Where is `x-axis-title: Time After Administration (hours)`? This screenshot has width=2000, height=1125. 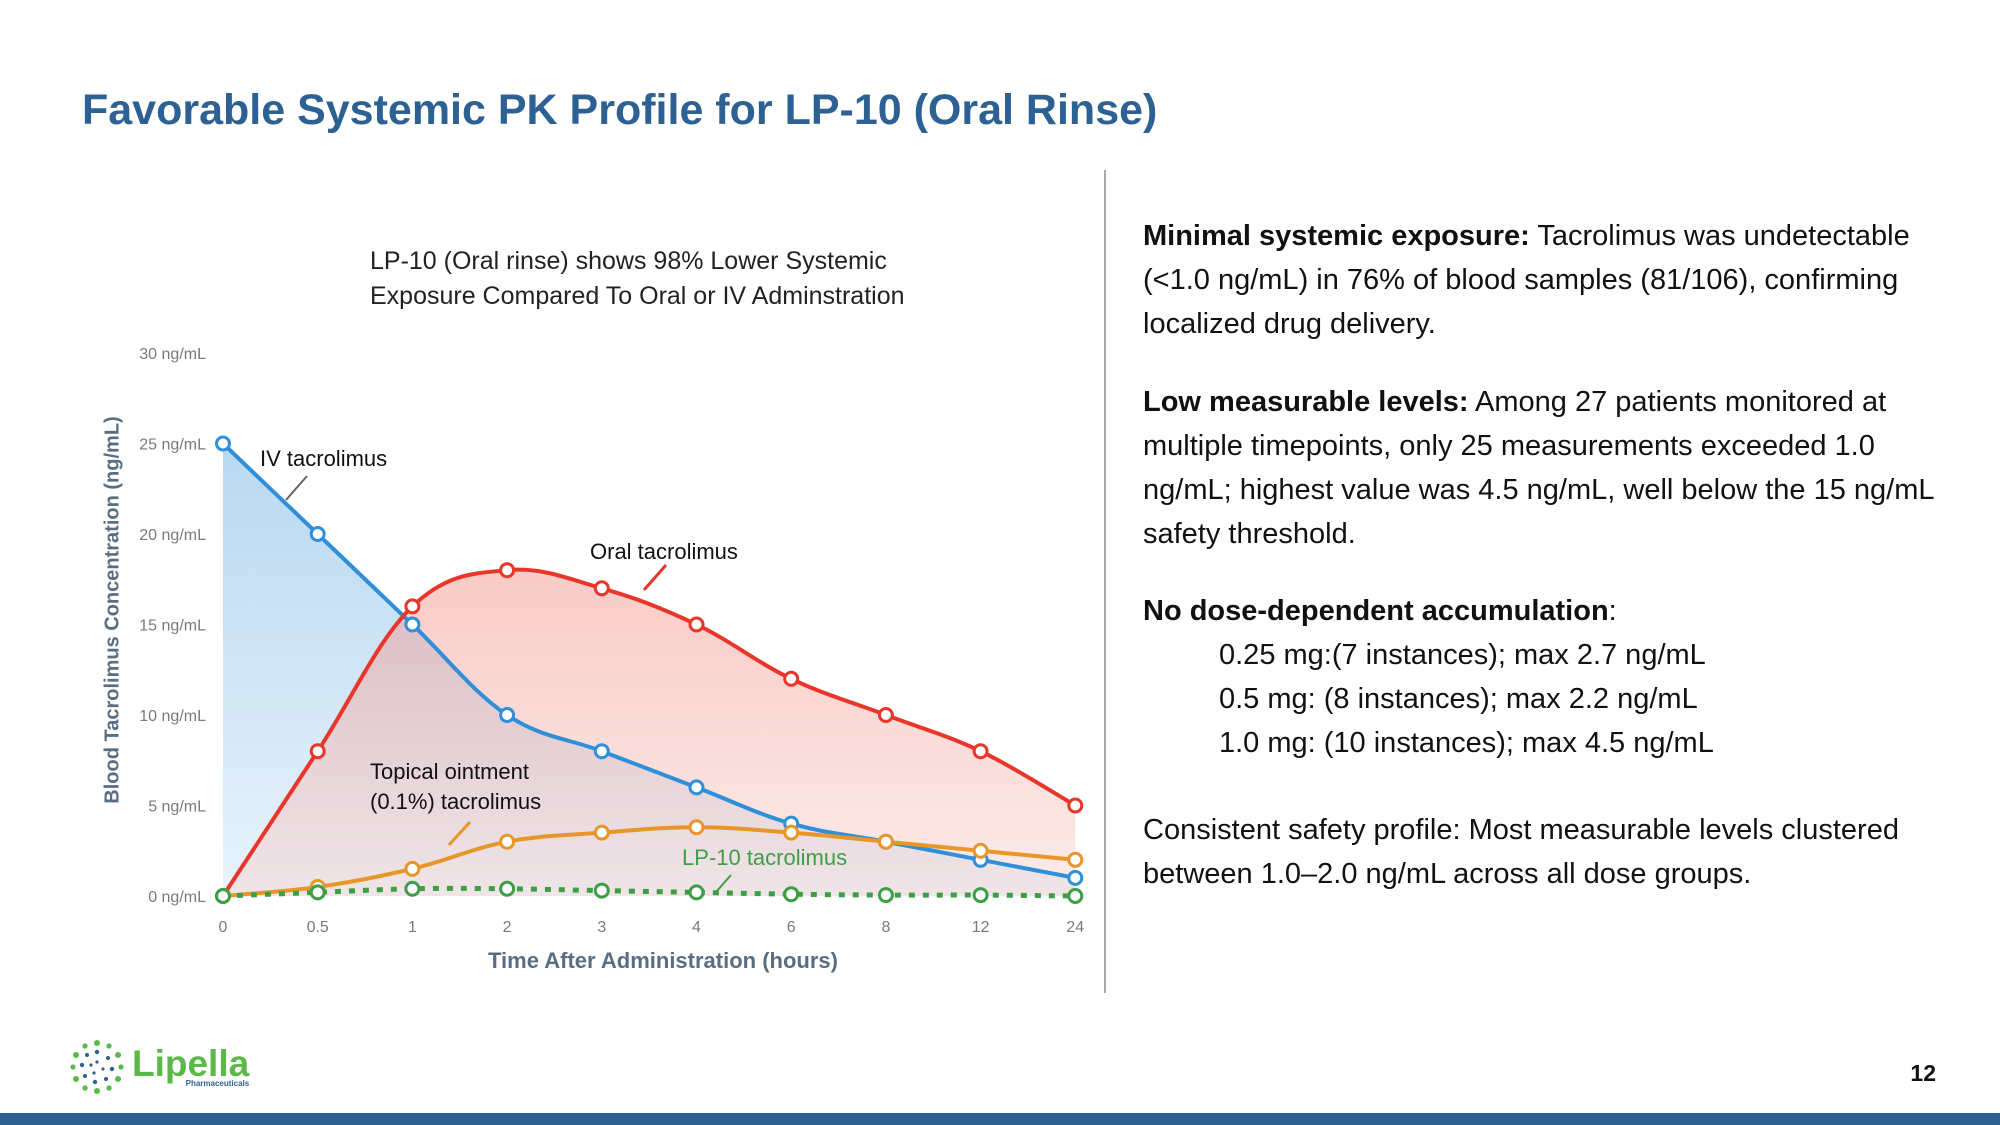 x-axis-title: Time After Administration (hours) is located at coordinates (663, 960).